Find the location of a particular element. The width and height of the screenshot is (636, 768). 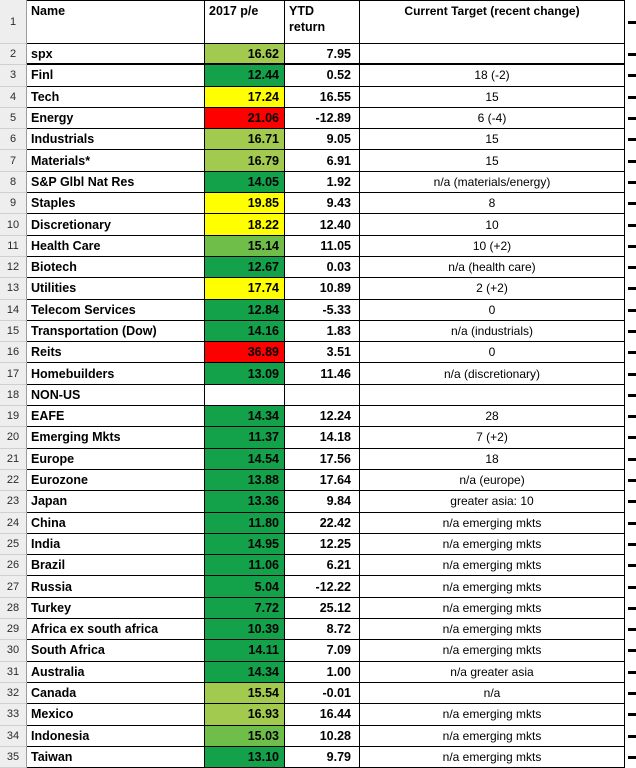

ytd-cell: 6.91 is located at coordinates (322, 161).